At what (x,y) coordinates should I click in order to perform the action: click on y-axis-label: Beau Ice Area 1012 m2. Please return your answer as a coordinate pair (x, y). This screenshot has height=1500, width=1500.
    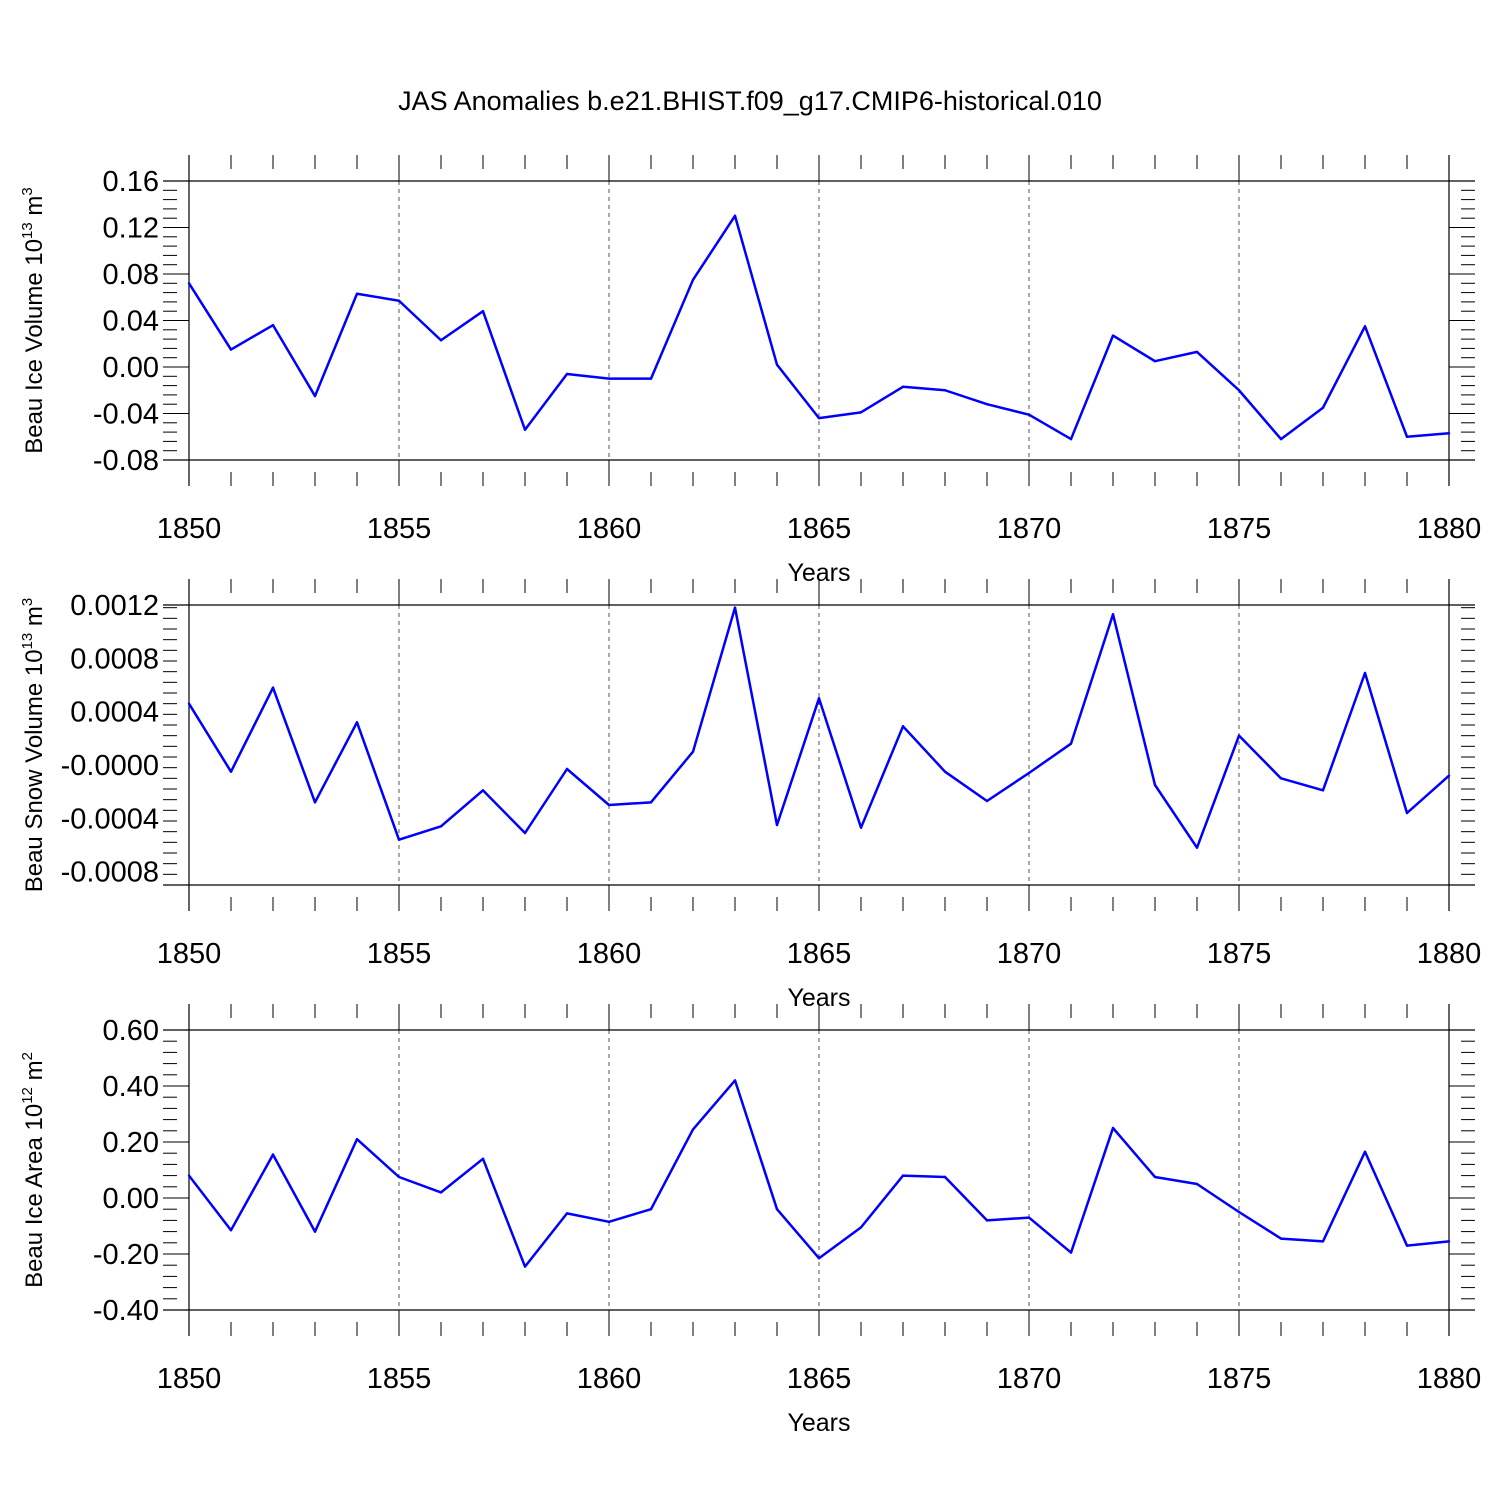
    Looking at the image, I should click on (33, 1170).